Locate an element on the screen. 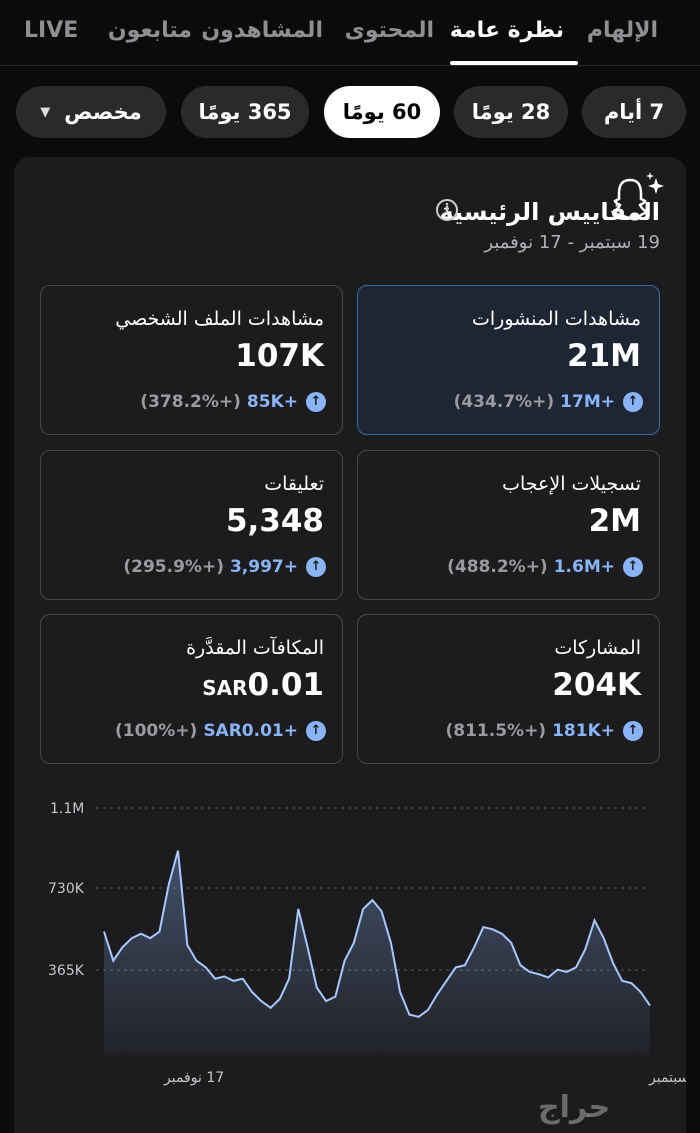 This screenshot has width=700, height=1133. metric-card-shares: المشاركات 204K ↑ +181K (+811.5%) is located at coordinates (508, 689).